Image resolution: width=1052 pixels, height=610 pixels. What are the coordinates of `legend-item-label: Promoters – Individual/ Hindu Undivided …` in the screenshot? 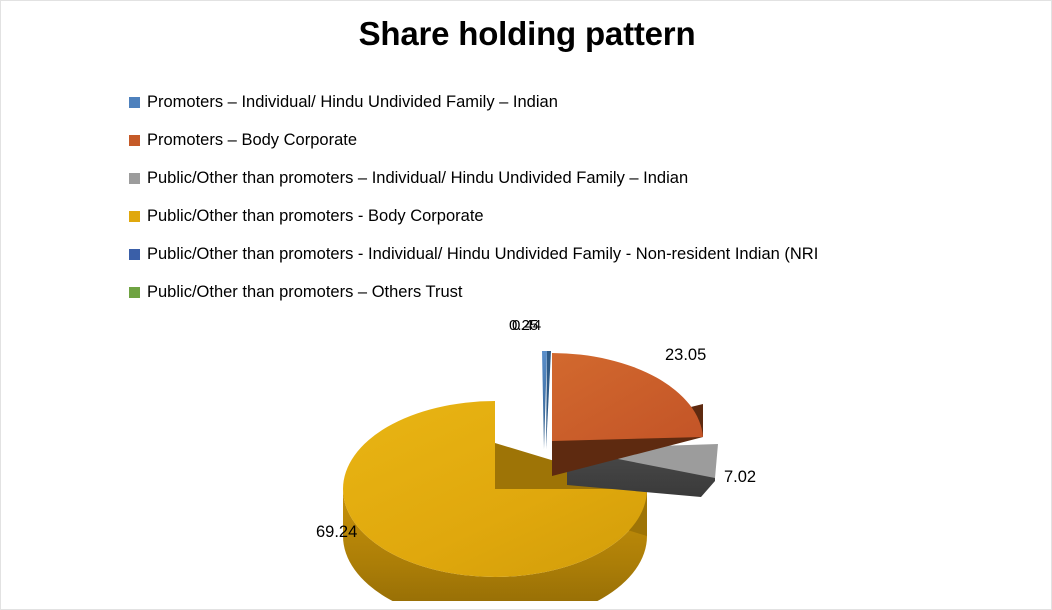 It's located at (352, 101).